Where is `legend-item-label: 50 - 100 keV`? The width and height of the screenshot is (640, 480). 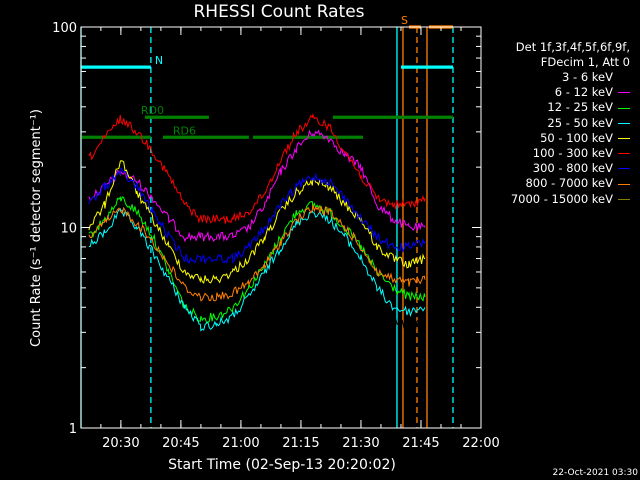 legend-item-label: 50 - 100 keV is located at coordinates (576, 137).